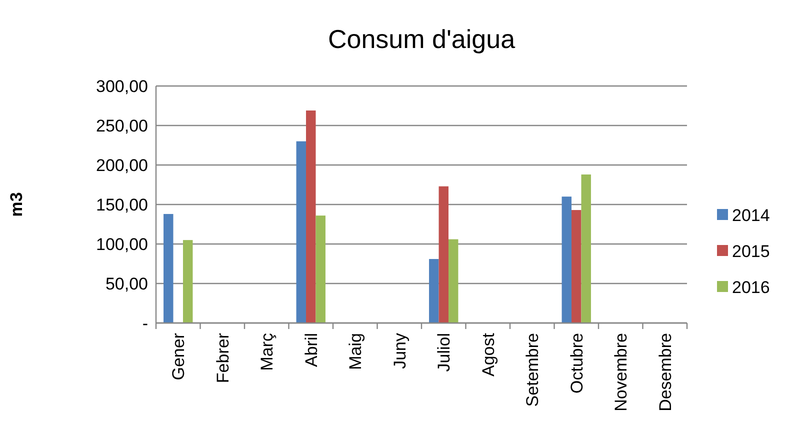 The image size is (807, 447). I want to click on y-tick-label: 300,00, so click(122, 86).